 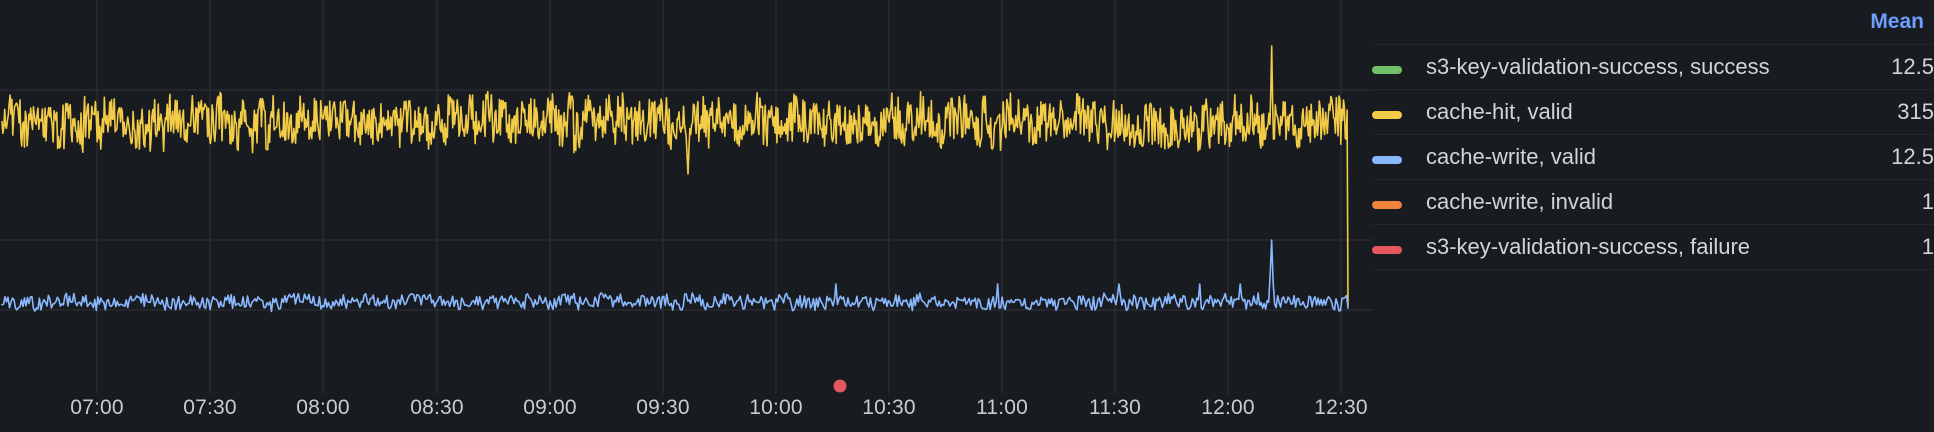 I want to click on legend-header-row: Mean, so click(x=1653, y=24).